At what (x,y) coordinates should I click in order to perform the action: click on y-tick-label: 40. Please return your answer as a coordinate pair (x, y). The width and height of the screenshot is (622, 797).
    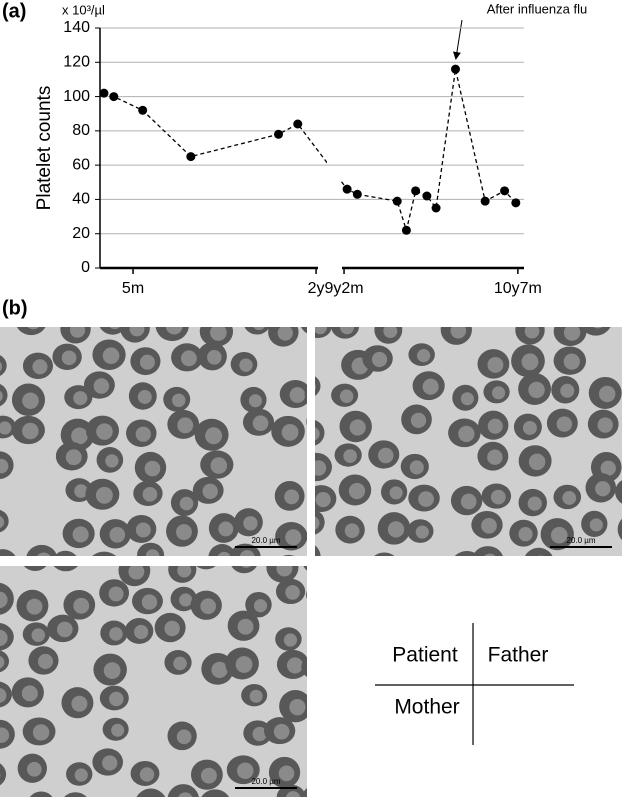
    Looking at the image, I should click on (81, 199).